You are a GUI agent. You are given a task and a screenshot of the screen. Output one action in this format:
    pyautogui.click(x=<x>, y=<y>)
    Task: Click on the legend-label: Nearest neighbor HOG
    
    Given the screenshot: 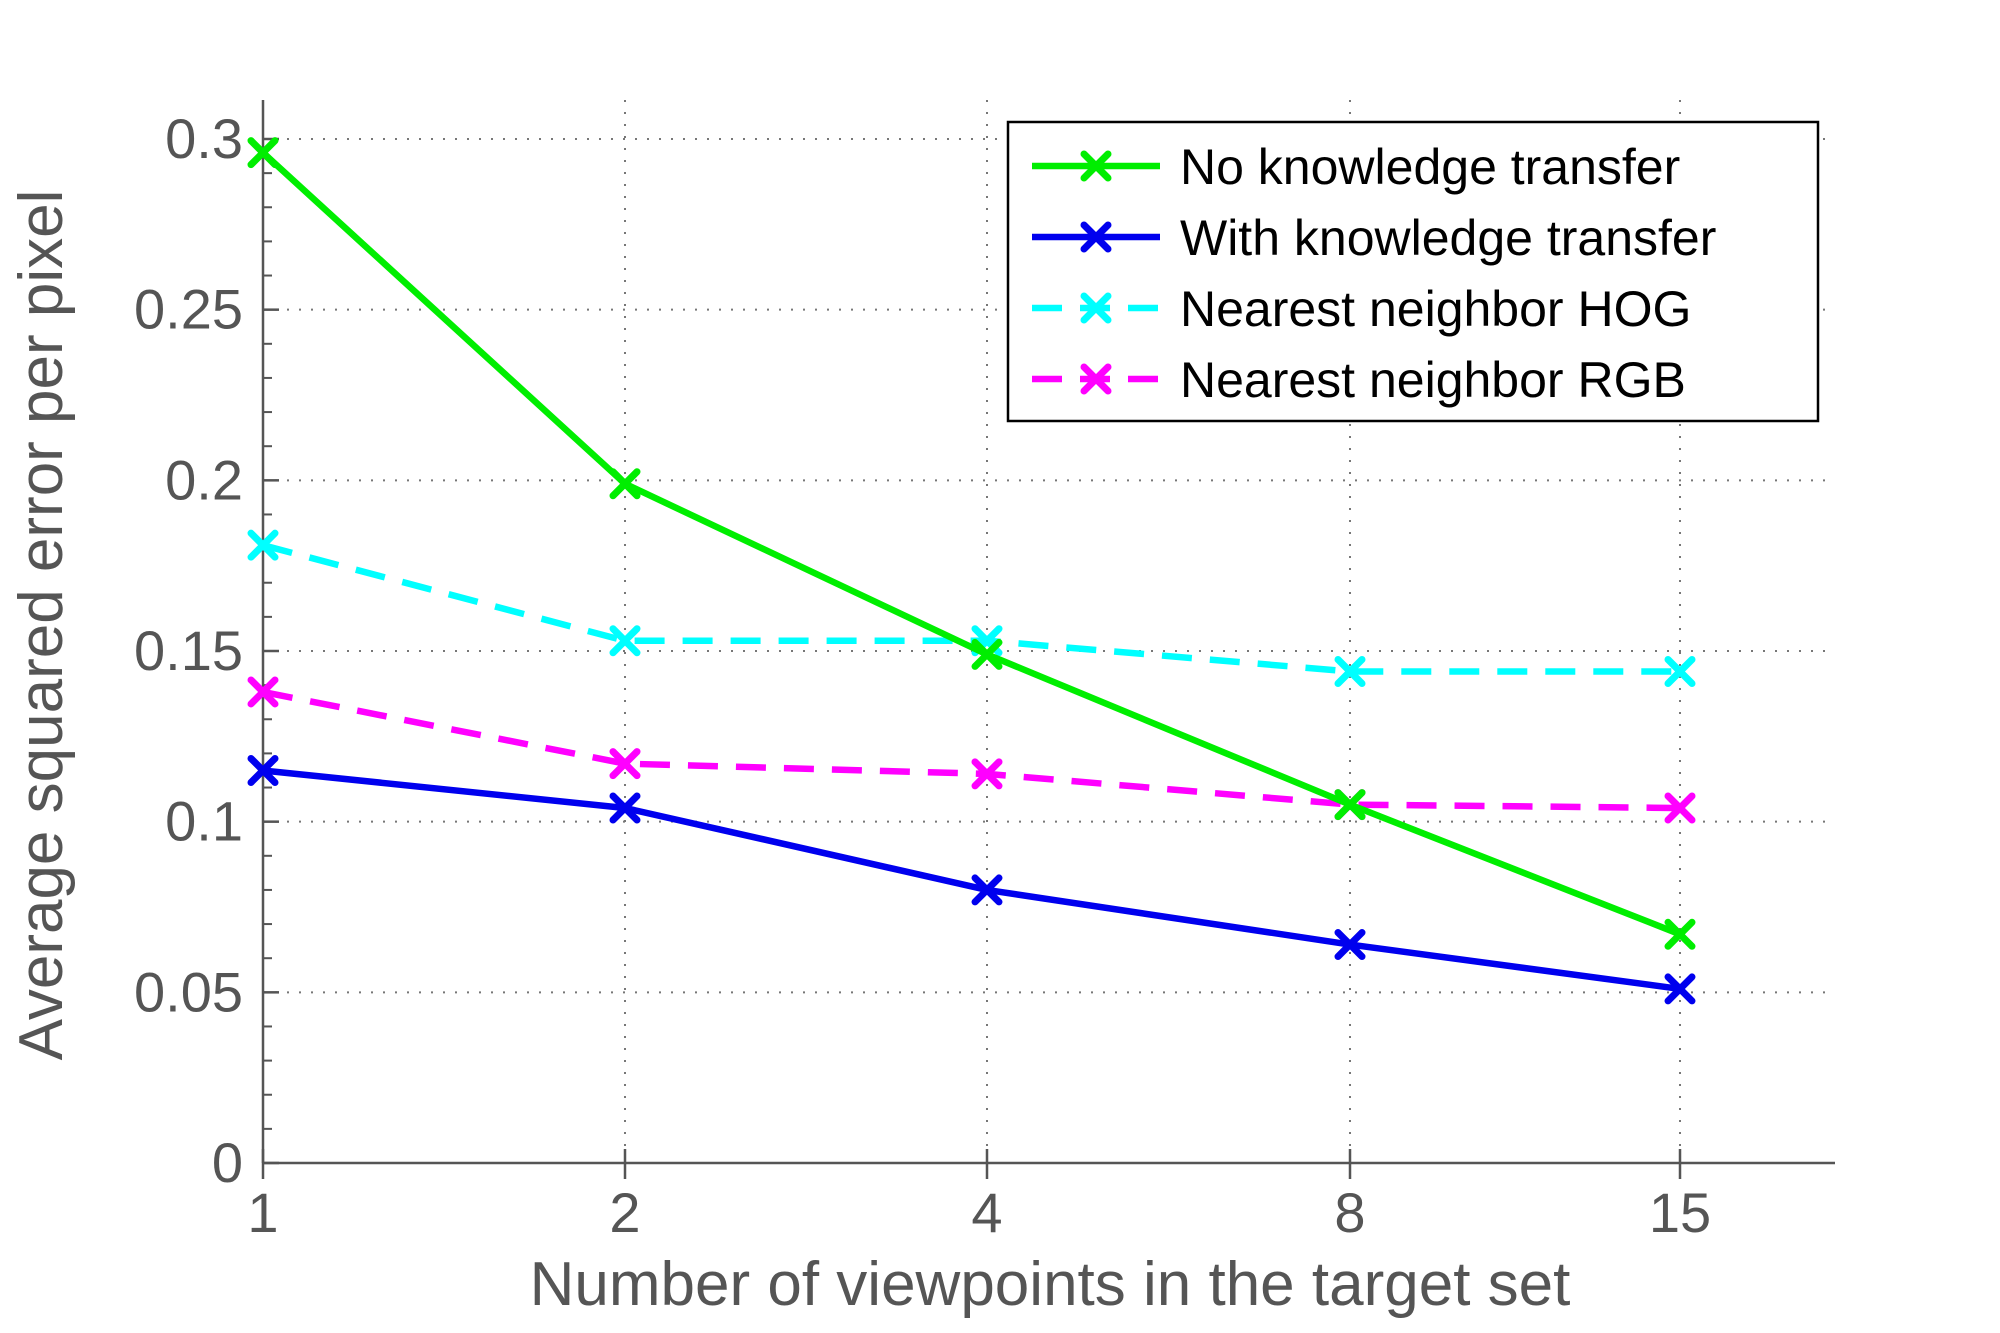 What is the action you would take?
    pyautogui.click(x=1435, y=309)
    